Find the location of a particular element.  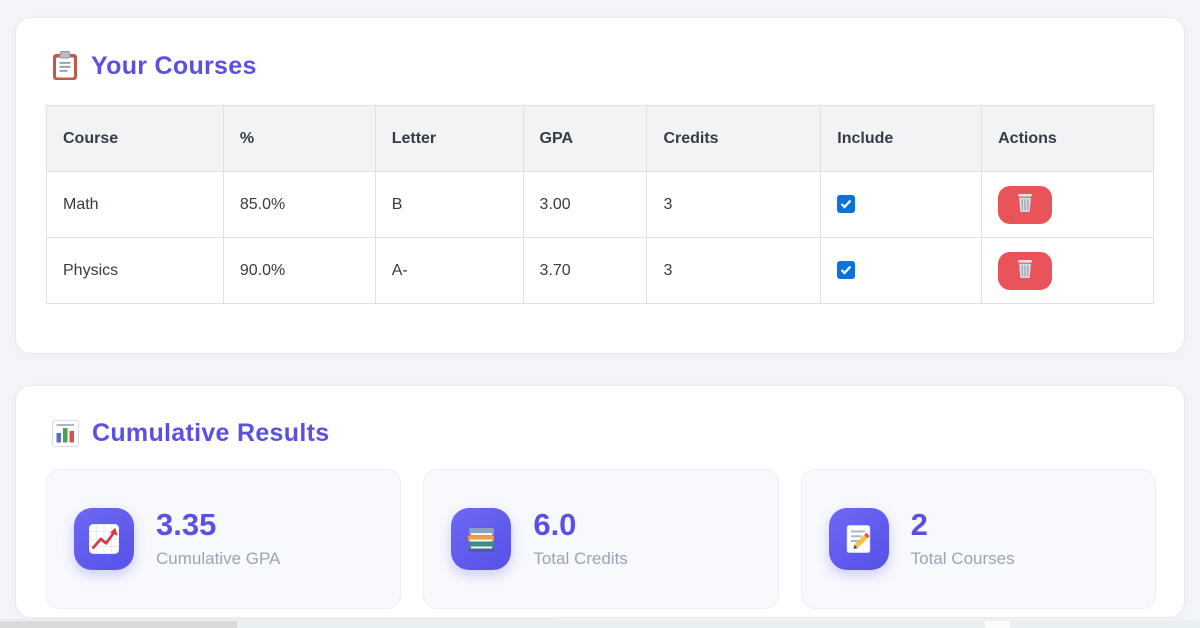

col-header-credits: Credits is located at coordinates (734, 138).